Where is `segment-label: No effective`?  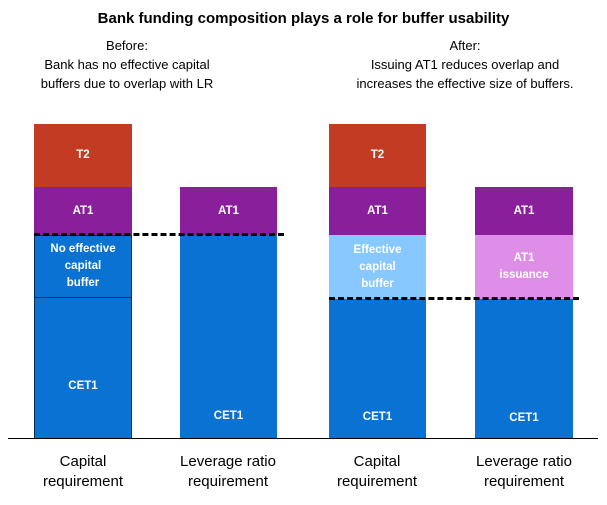 segment-label: No effective is located at coordinates (83, 249).